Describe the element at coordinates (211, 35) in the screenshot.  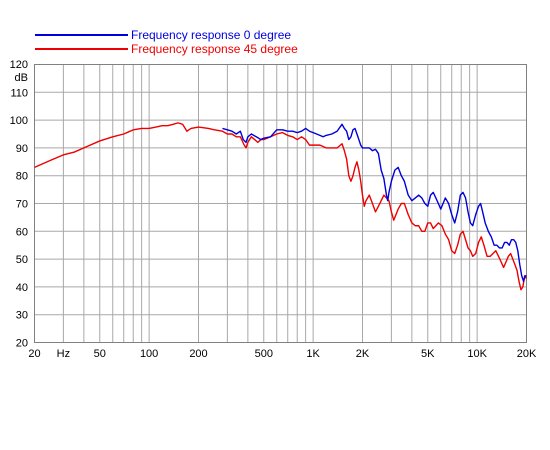
I see `legend-label-0-degree: Frequency response 0 degree` at that location.